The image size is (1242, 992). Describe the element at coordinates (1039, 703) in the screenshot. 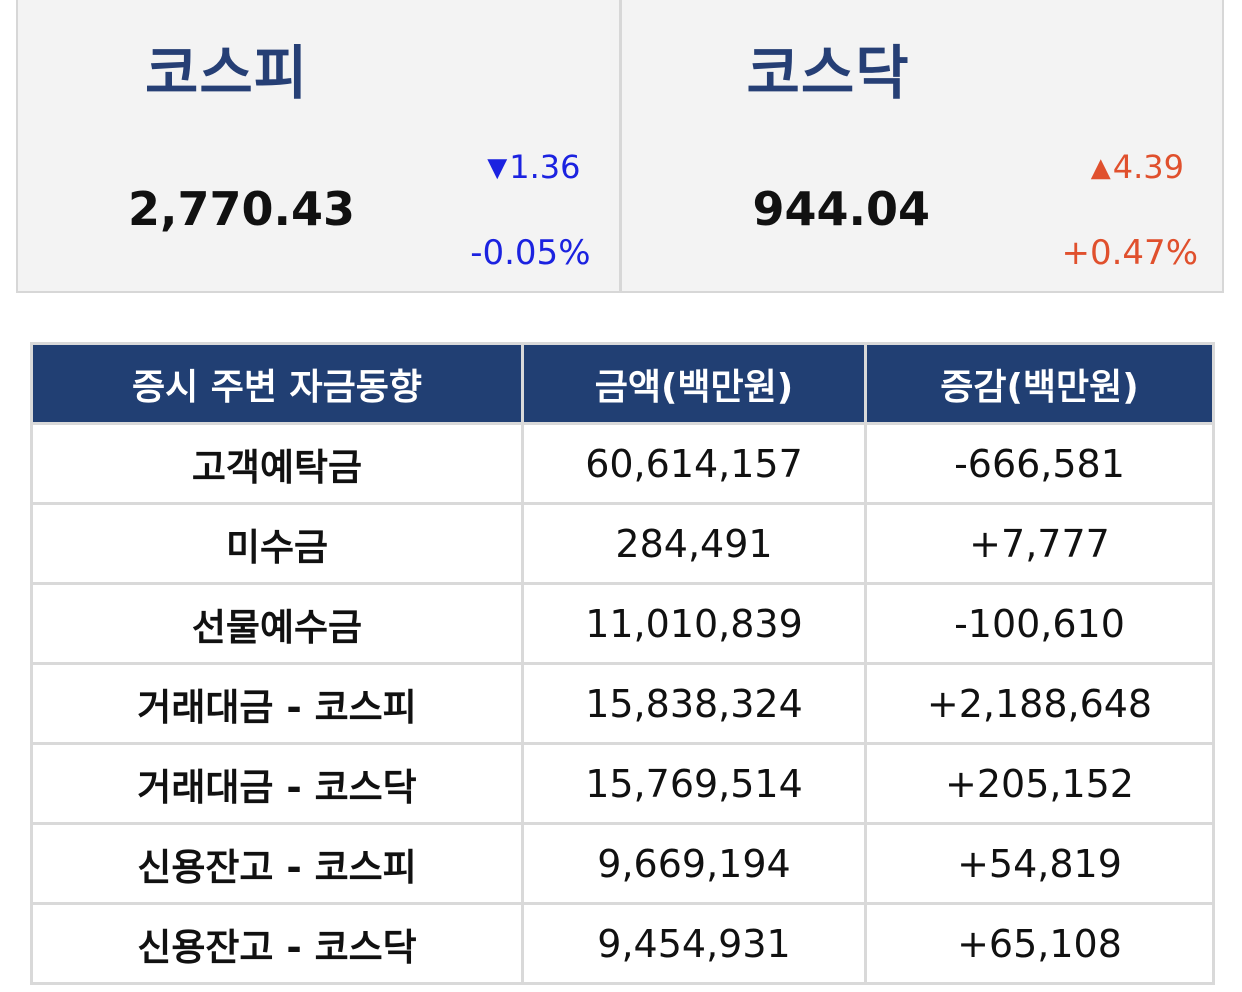

I see `row-change: +2,188,648` at that location.